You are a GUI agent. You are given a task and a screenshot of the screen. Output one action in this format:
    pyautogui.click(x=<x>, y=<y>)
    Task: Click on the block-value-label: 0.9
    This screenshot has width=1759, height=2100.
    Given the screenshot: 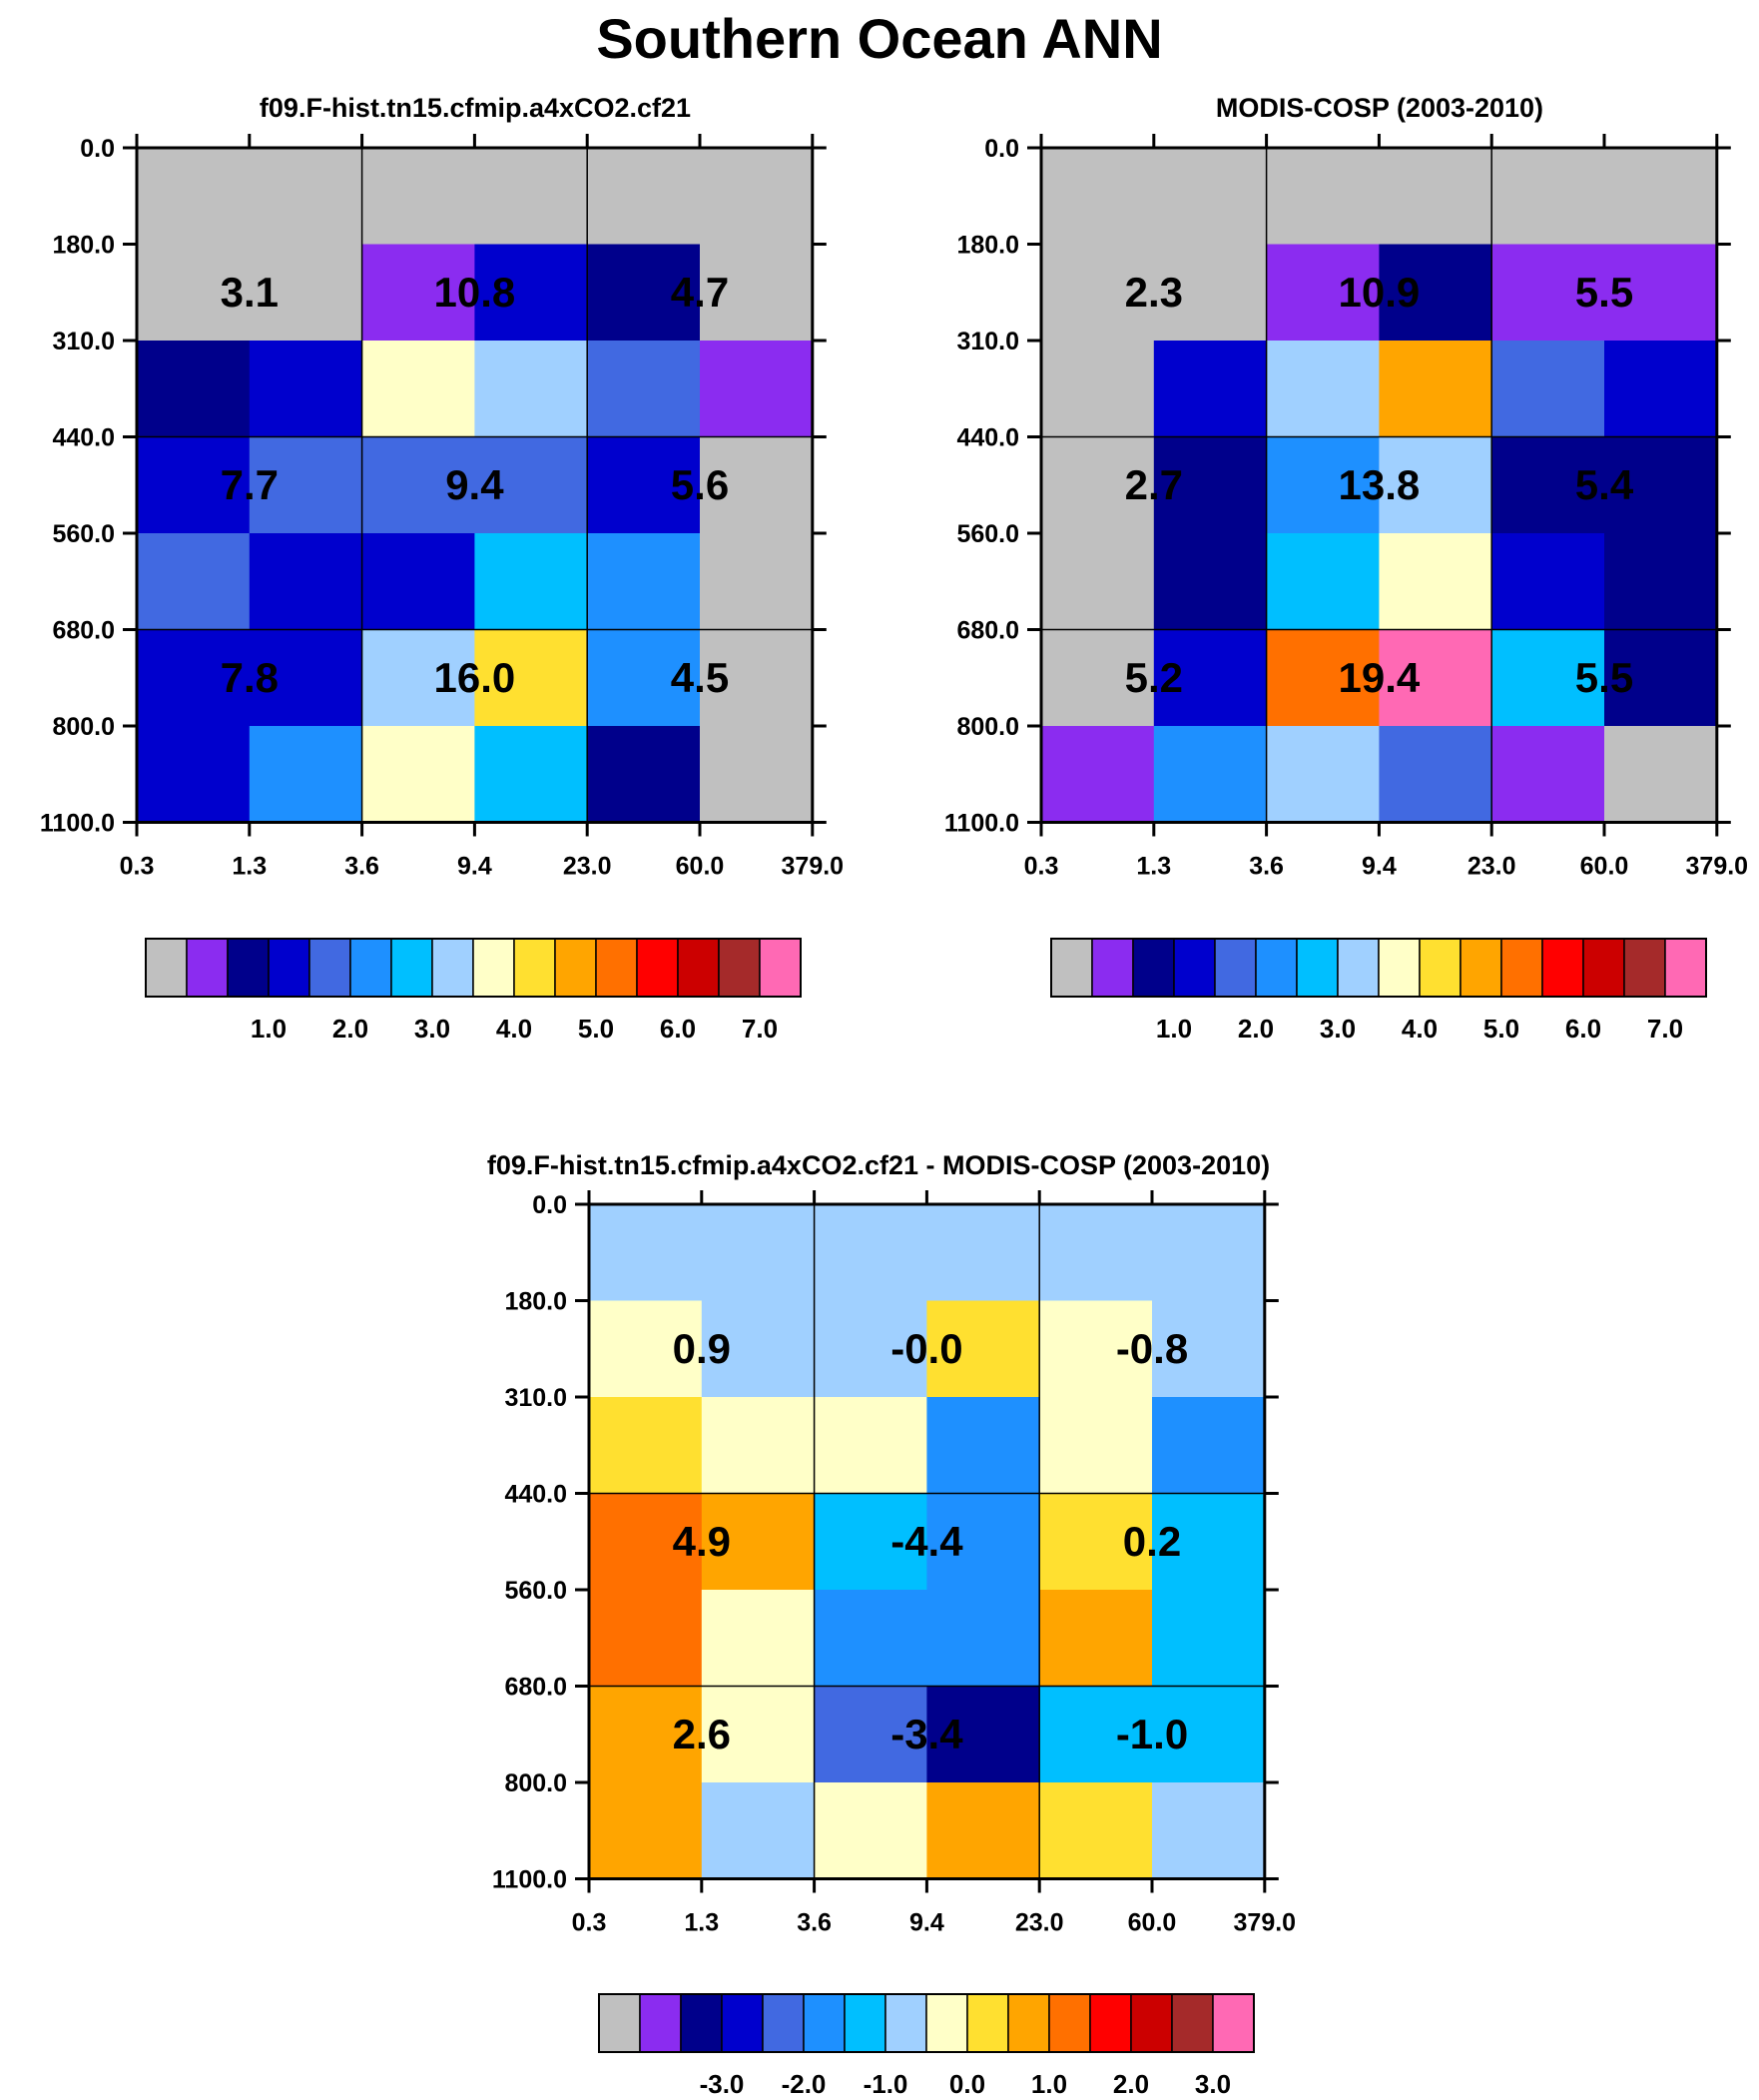 What is the action you would take?
    pyautogui.click(x=702, y=1348)
    